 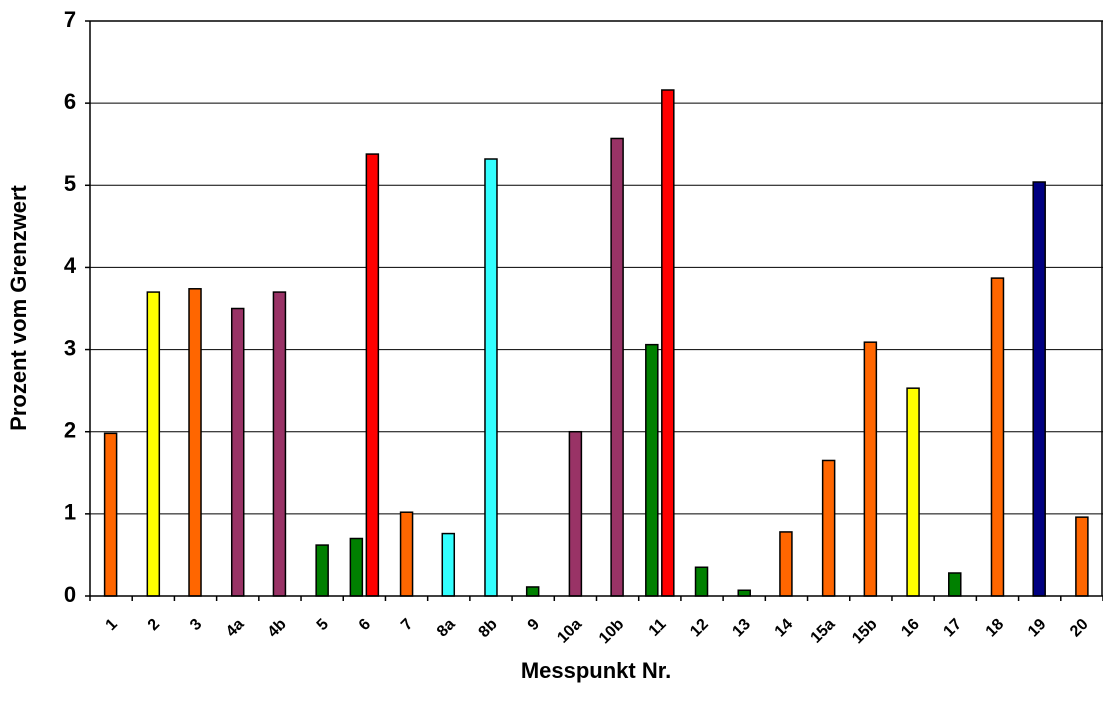 What do you see at coordinates (995, 628) in the screenshot?
I see `x-tick-label: 18` at bounding box center [995, 628].